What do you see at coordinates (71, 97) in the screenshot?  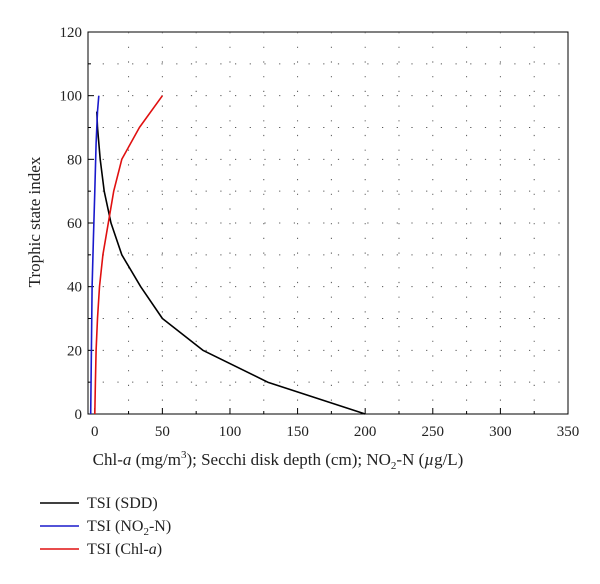 I see `y-tick-label: 100` at bounding box center [71, 97].